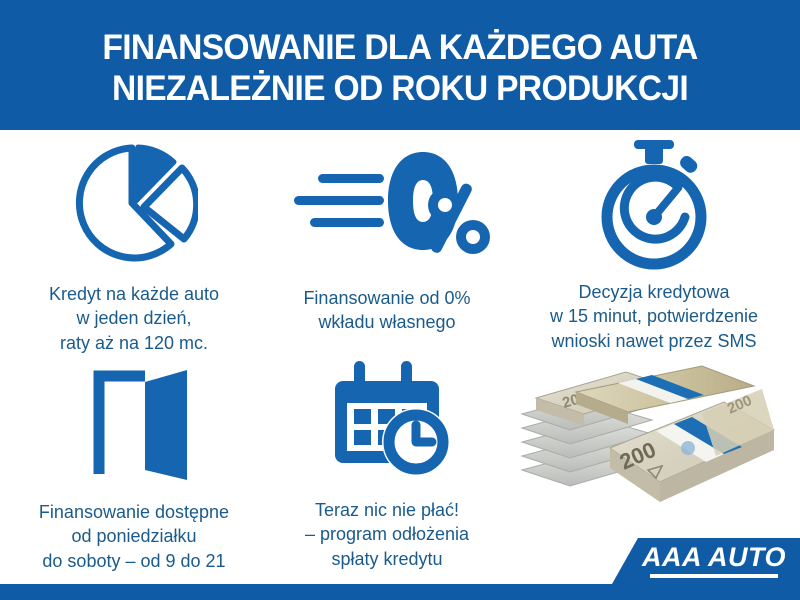 The width and height of the screenshot is (800, 600). What do you see at coordinates (387, 418) in the screenshot?
I see `calendar-clock-icon` at bounding box center [387, 418].